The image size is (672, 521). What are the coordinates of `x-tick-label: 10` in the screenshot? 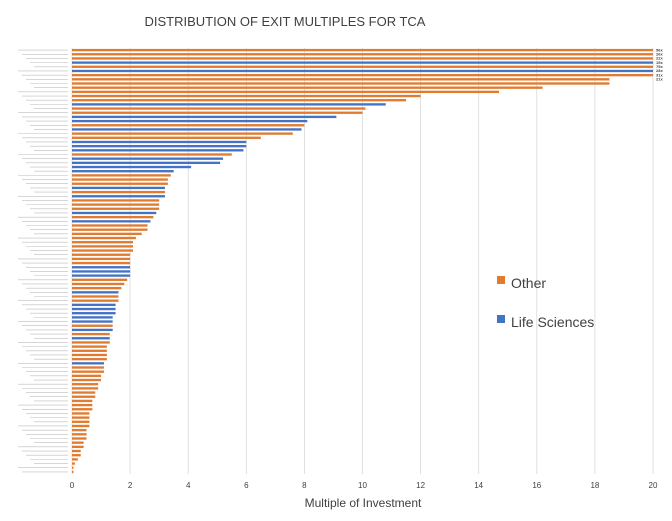 It's located at (362, 485).